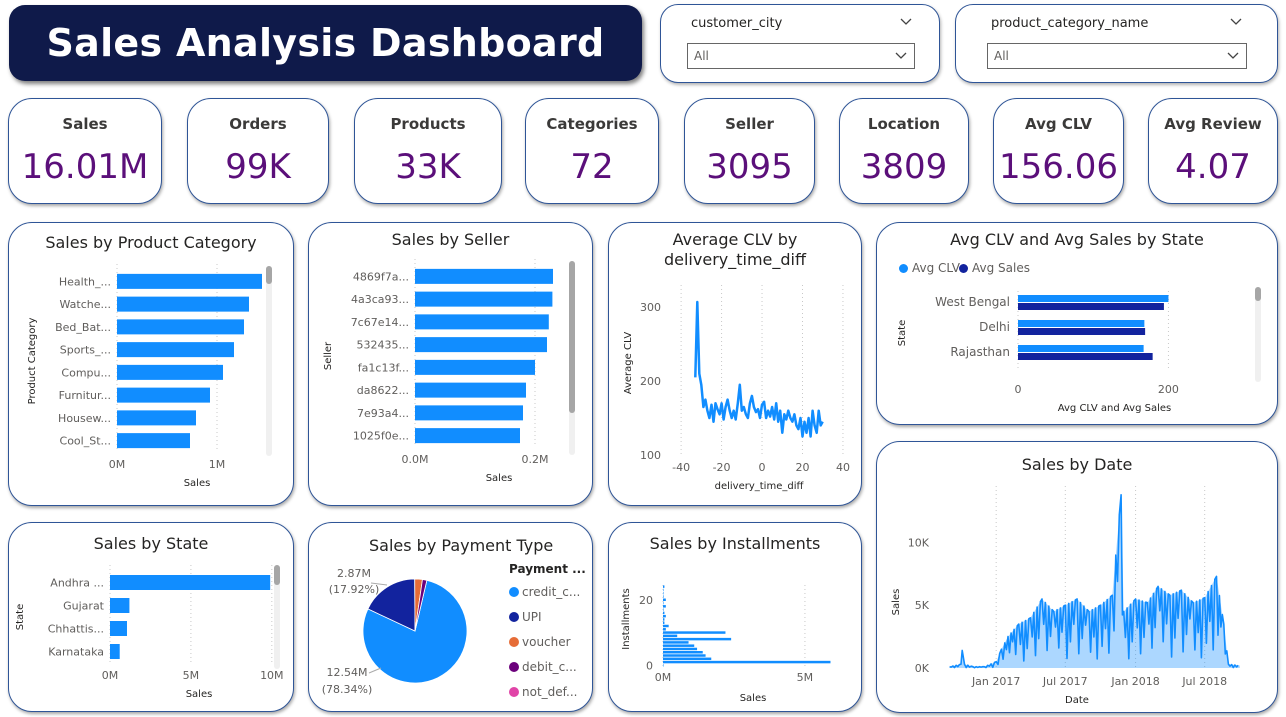 Image resolution: width=1286 pixels, height=717 pixels. I want to click on kpi-label: Seller, so click(749, 124).